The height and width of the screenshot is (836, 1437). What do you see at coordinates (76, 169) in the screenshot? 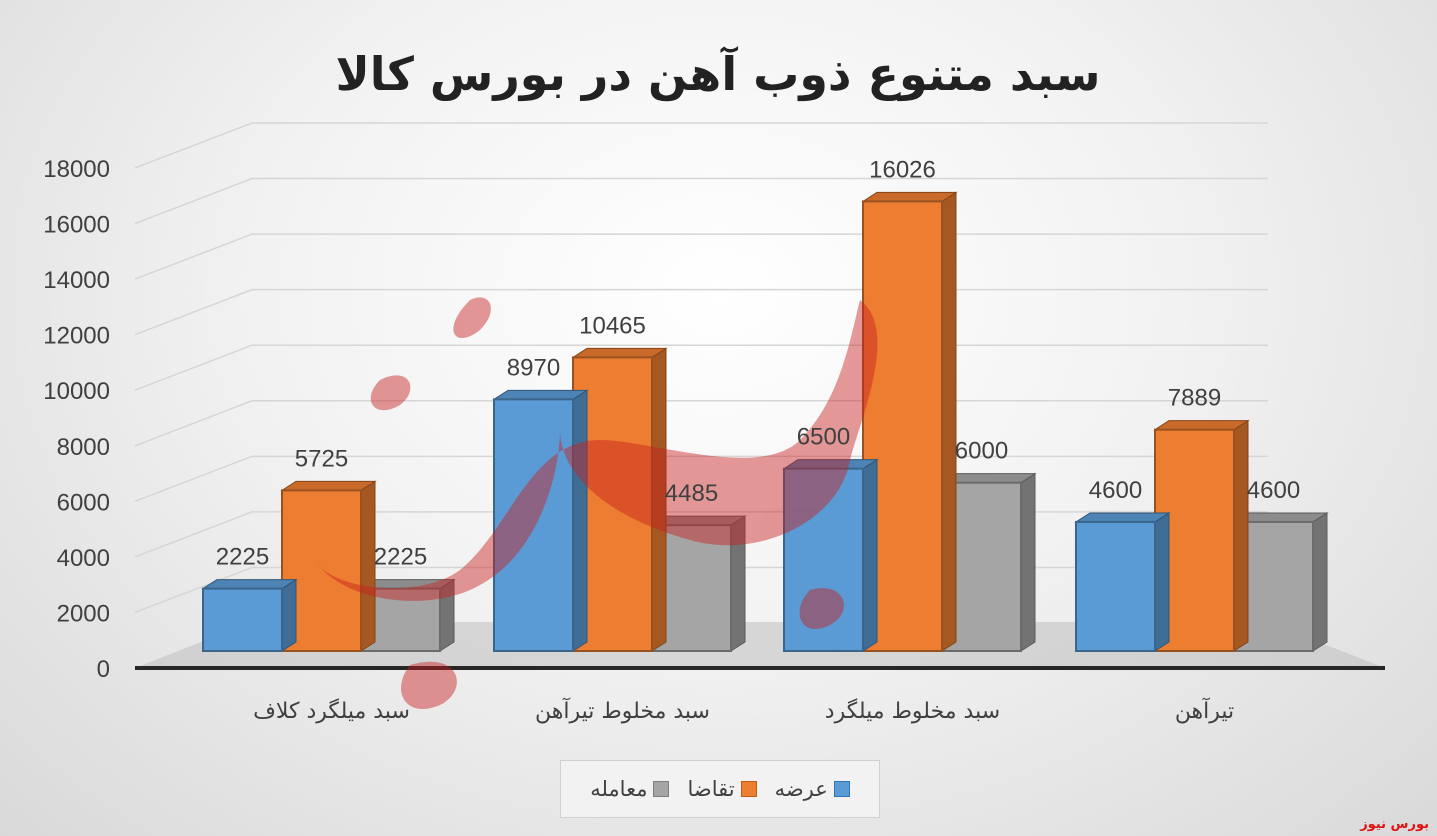
I see `y-tick-label: 18000` at bounding box center [76, 169].